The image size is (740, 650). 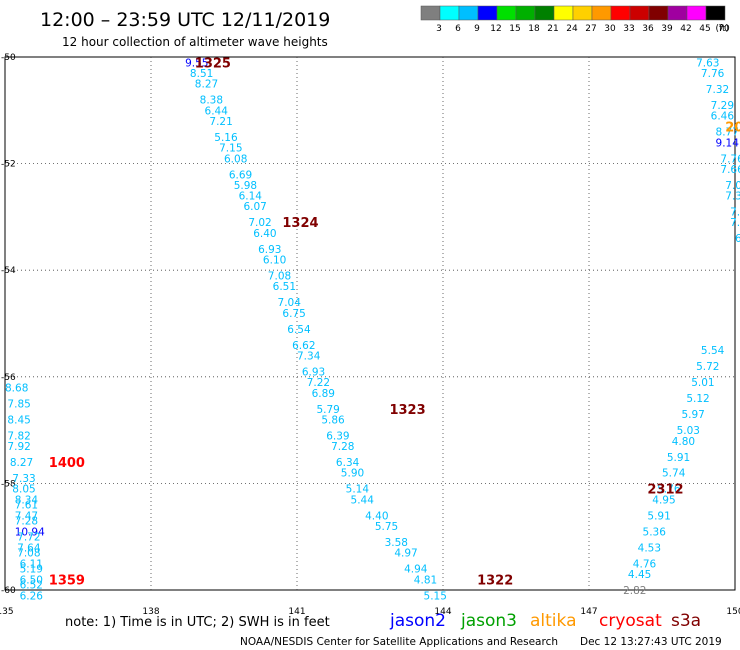 What do you see at coordinates (707, 367) in the screenshot?
I see `wave-height-point: 5.72` at bounding box center [707, 367].